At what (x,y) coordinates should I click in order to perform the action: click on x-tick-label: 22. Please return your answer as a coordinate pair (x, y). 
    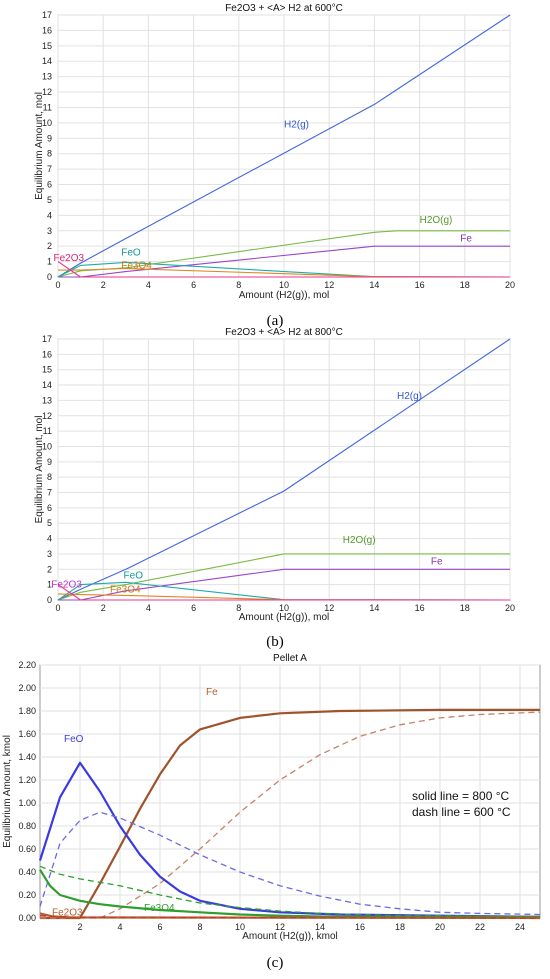
    Looking at the image, I should click on (480, 927).